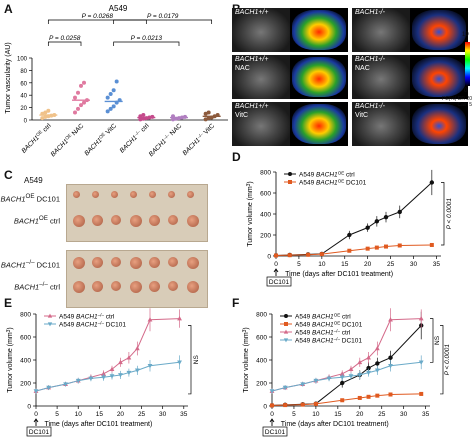 This screenshot has height=443, width=474. What do you see at coordinates (199, 140) in the screenshot?
I see `panel-a-group-label: BACH1–/– VitC` at bounding box center [199, 140].